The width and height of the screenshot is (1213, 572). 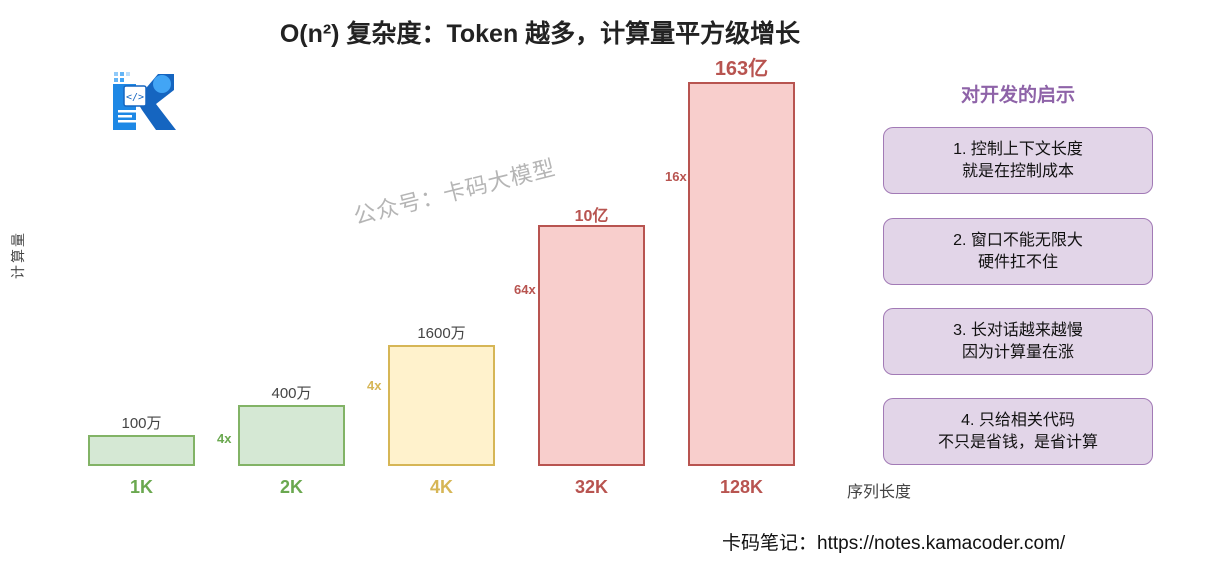 I want to click on category-label: 4K, so click(x=441, y=487).